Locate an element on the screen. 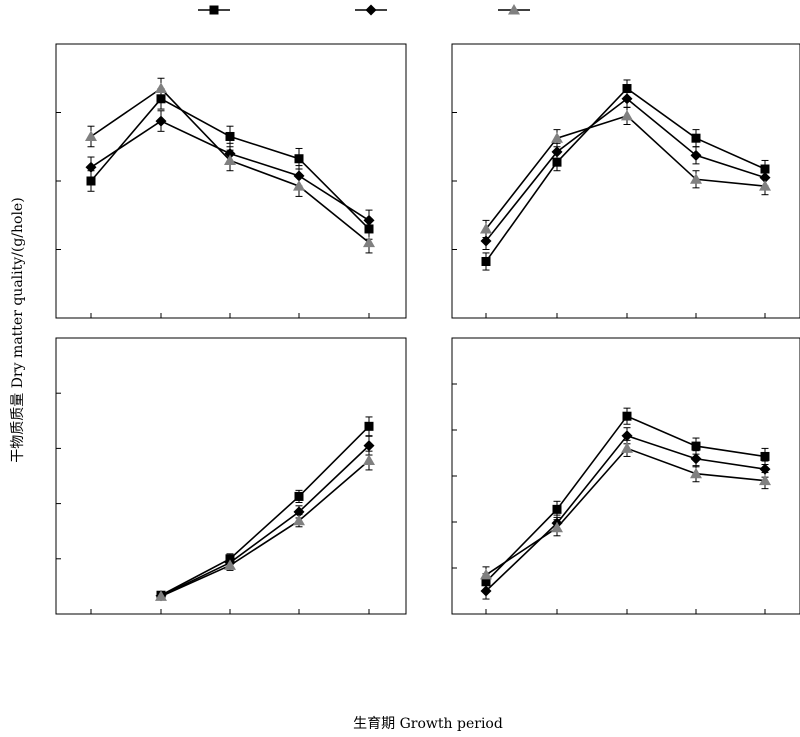 Image resolution: width=800 pixels, height=737 pixels. legend is located at coordinates (364, 10).